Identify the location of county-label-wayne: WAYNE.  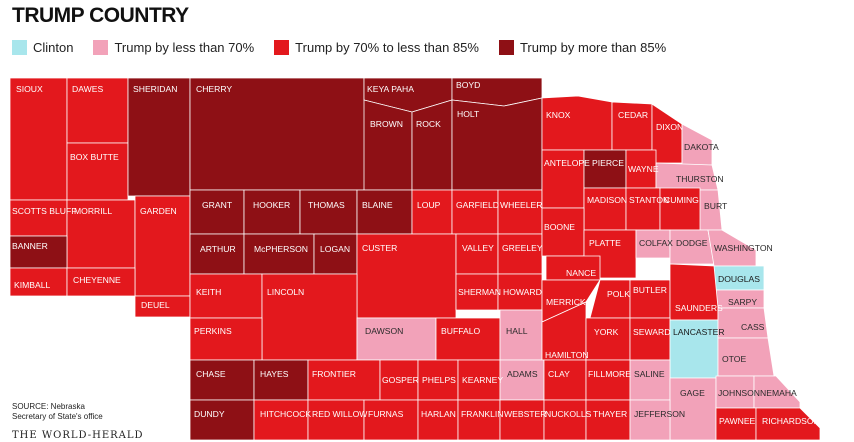
(643, 169).